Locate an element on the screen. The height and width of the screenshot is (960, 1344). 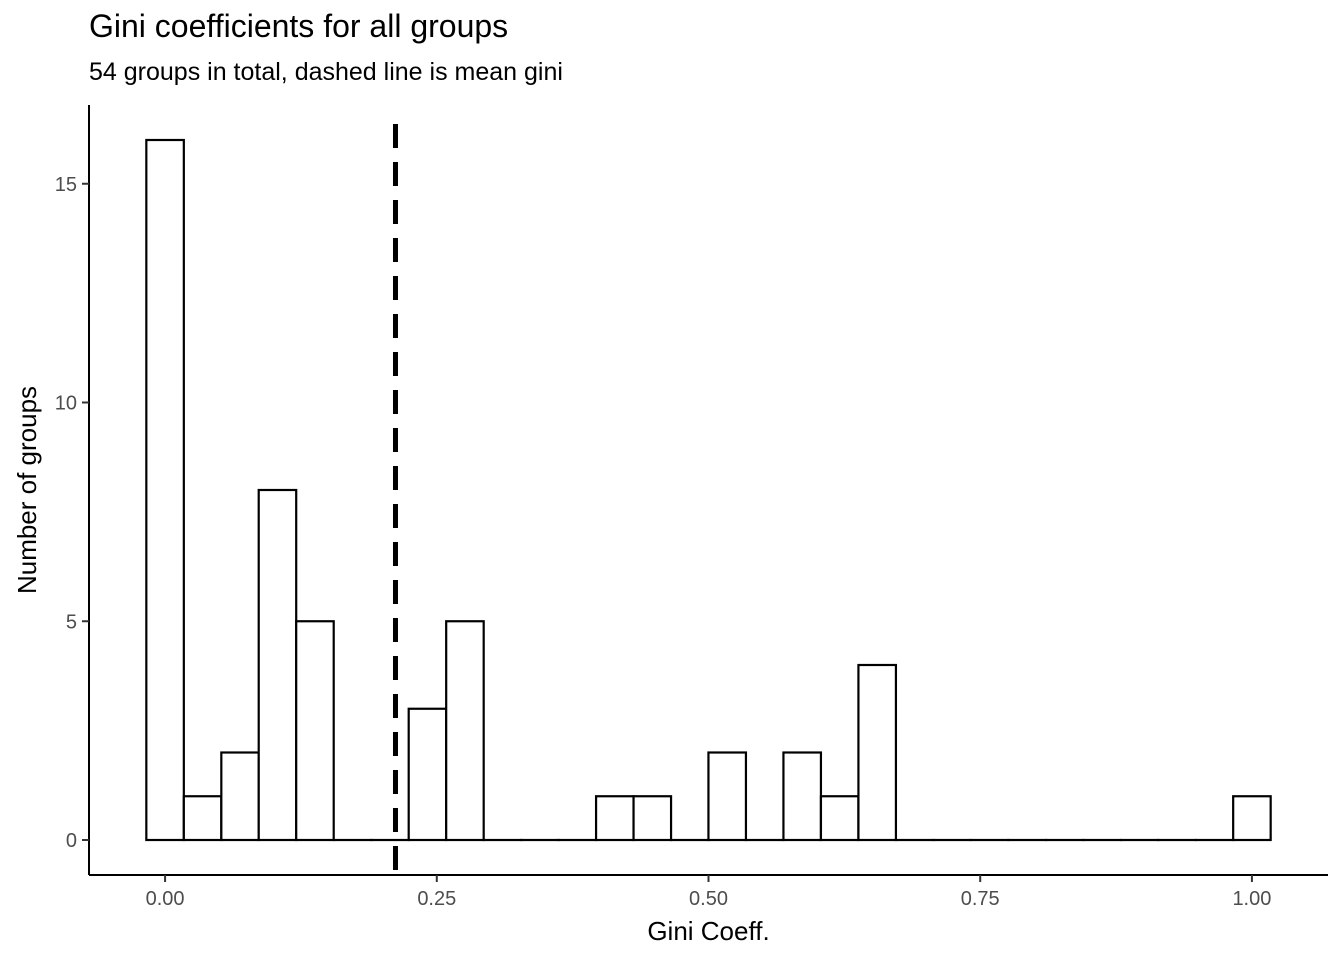
x-tick-label: 0.75 is located at coordinates (980, 899).